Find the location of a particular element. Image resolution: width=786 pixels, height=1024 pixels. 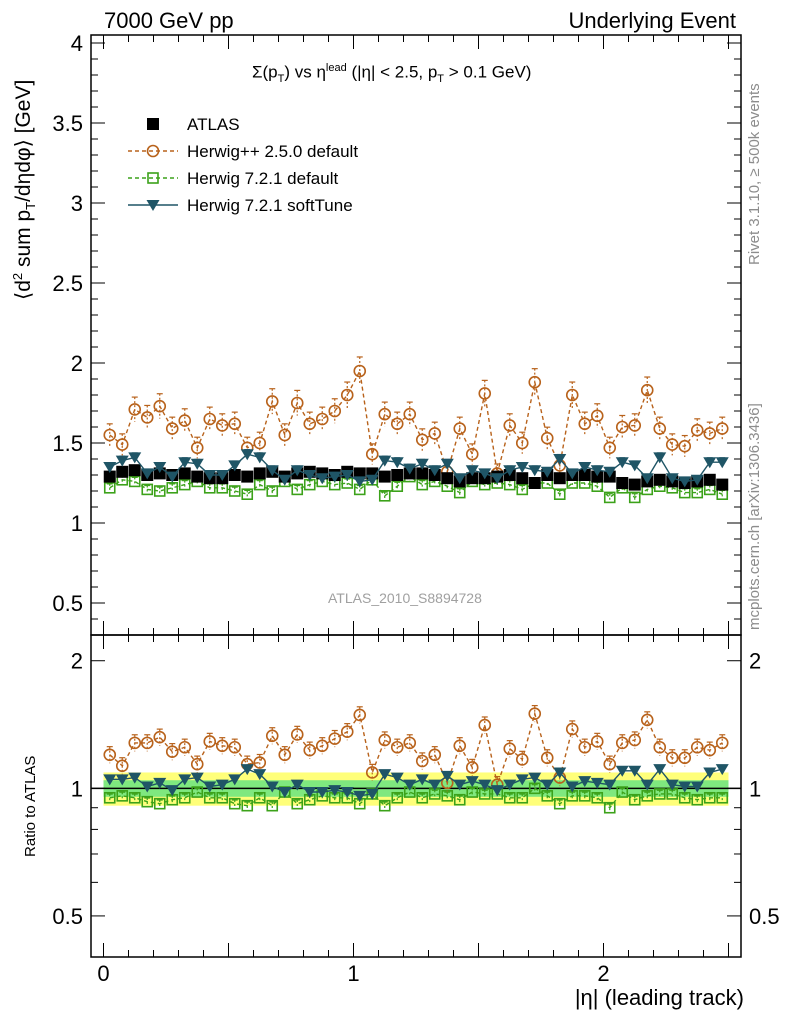

legend-label: Herwig 7.2.1 default is located at coordinates (262, 178).